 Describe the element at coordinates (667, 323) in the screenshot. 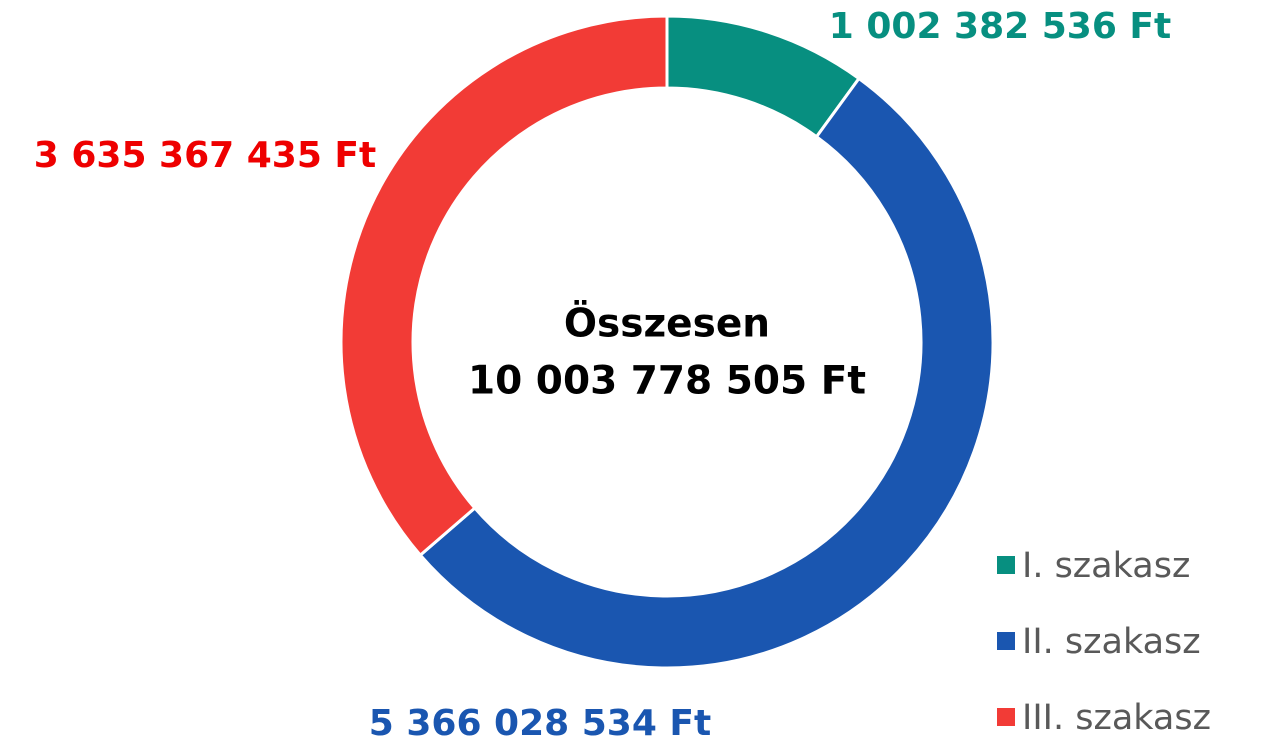

I see `center-title: Összesen` at that location.